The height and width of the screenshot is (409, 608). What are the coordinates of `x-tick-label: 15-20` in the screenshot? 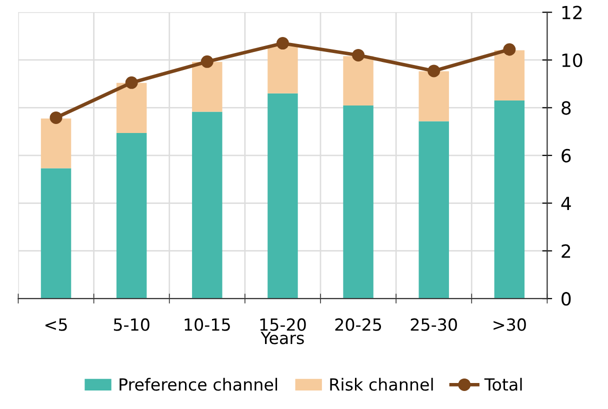 It's located at (283, 324).